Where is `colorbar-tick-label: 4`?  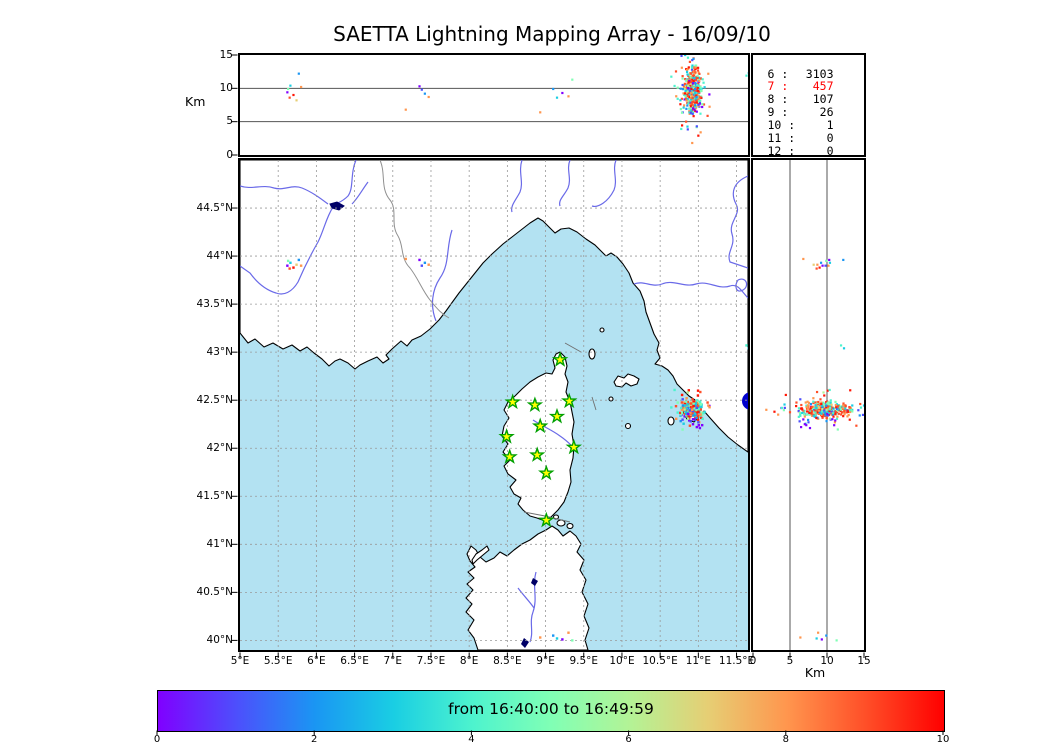 colorbar-tick-label: 4 is located at coordinates (471, 739).